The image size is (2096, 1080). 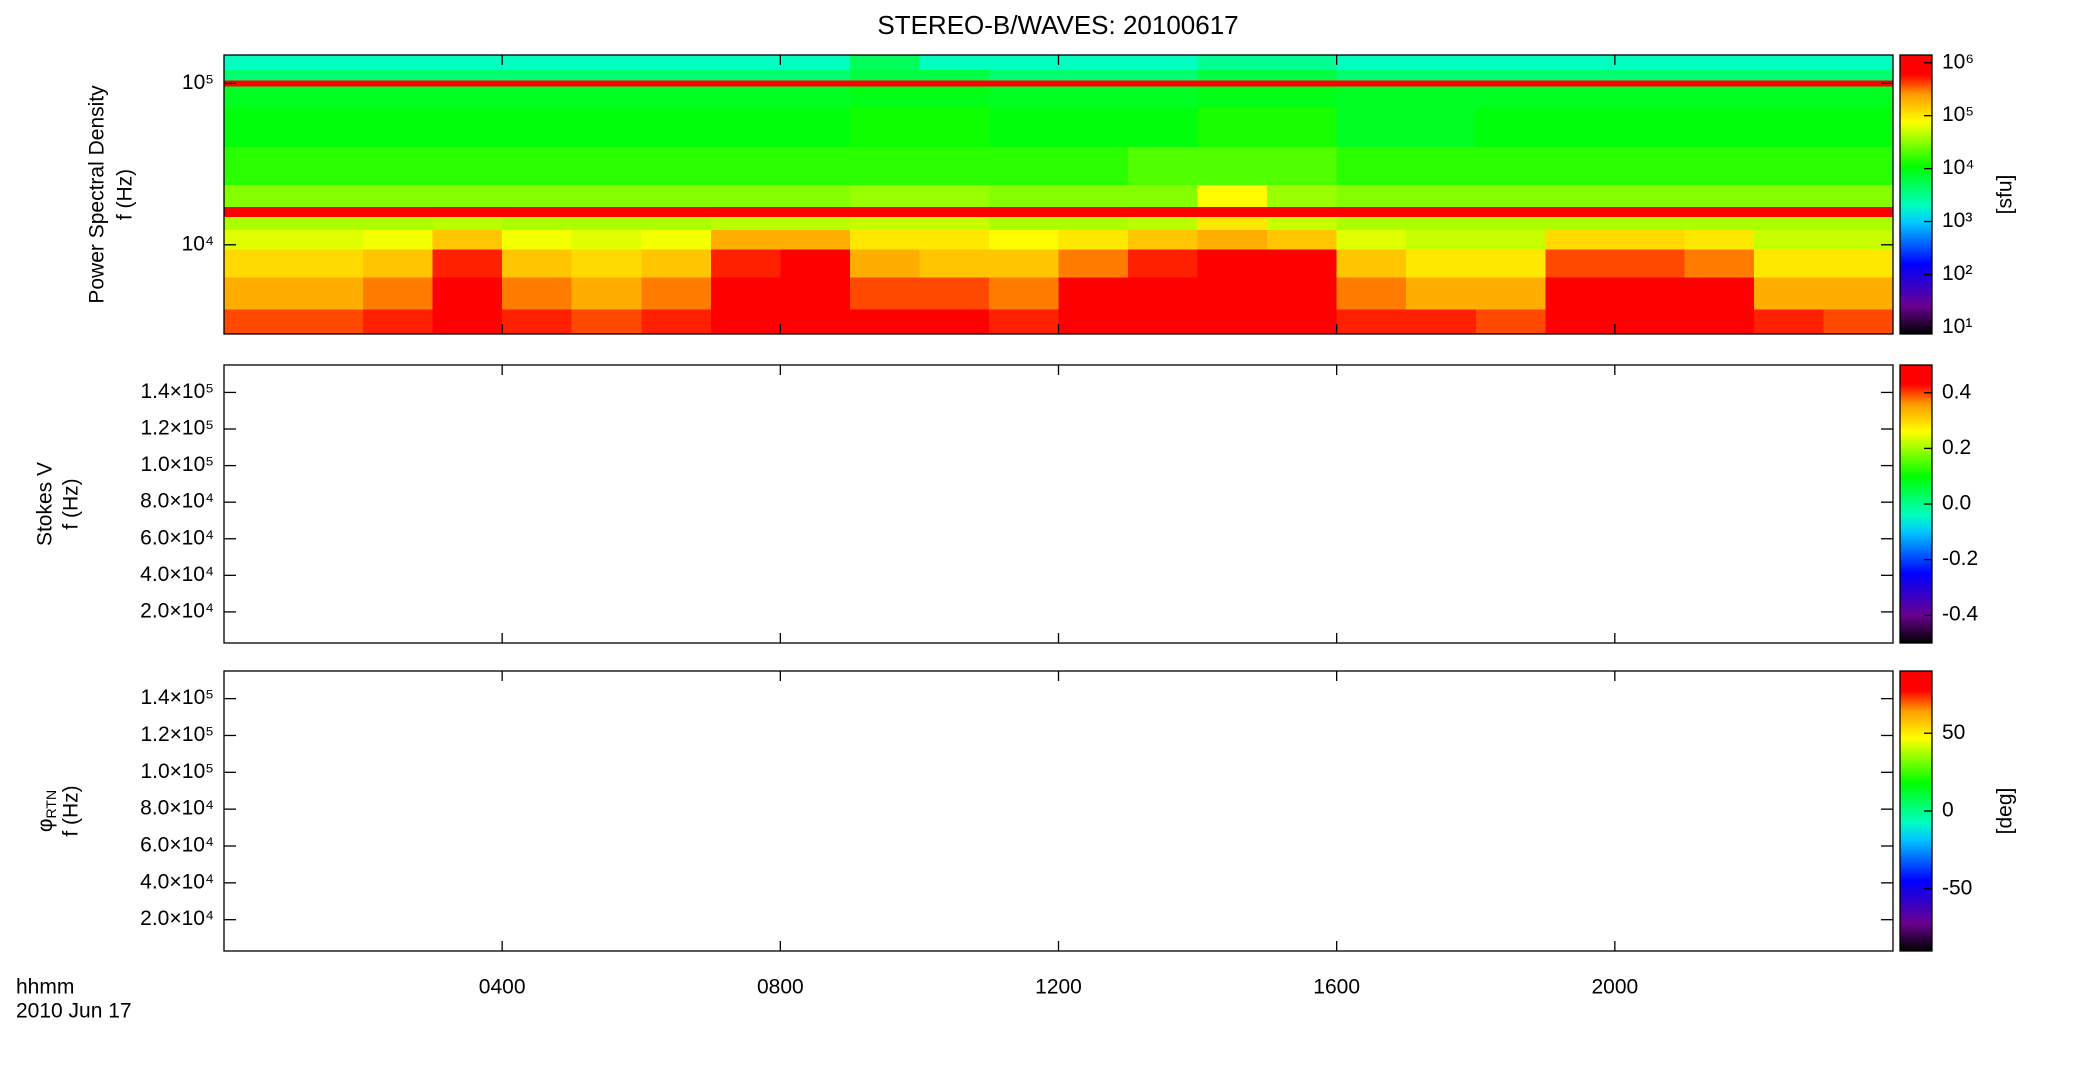 What do you see at coordinates (1957, 887) in the screenshot?
I see `colorbar-tick-label: -50` at bounding box center [1957, 887].